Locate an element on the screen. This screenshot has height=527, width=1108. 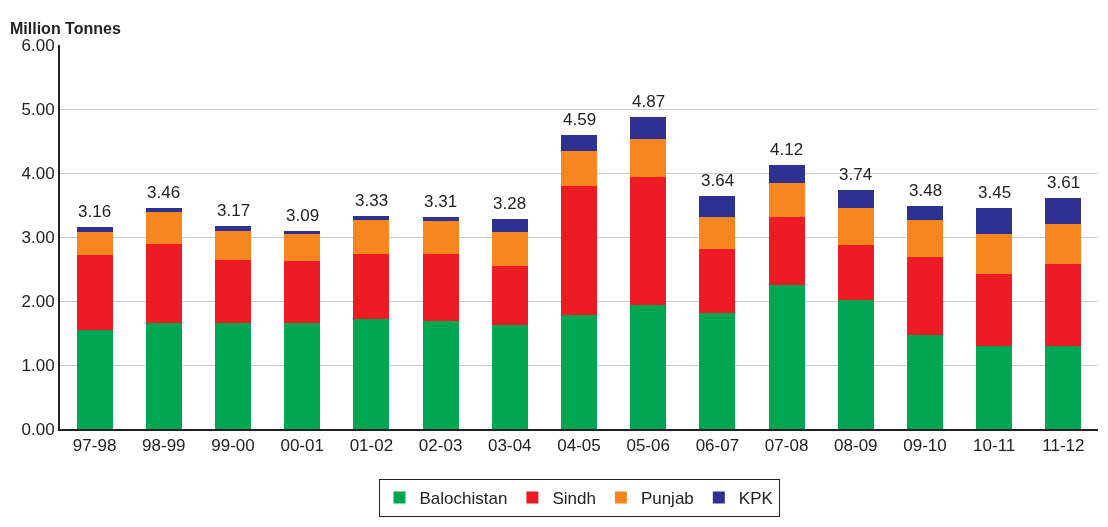
total-label: 3.64 is located at coordinates (718, 180).